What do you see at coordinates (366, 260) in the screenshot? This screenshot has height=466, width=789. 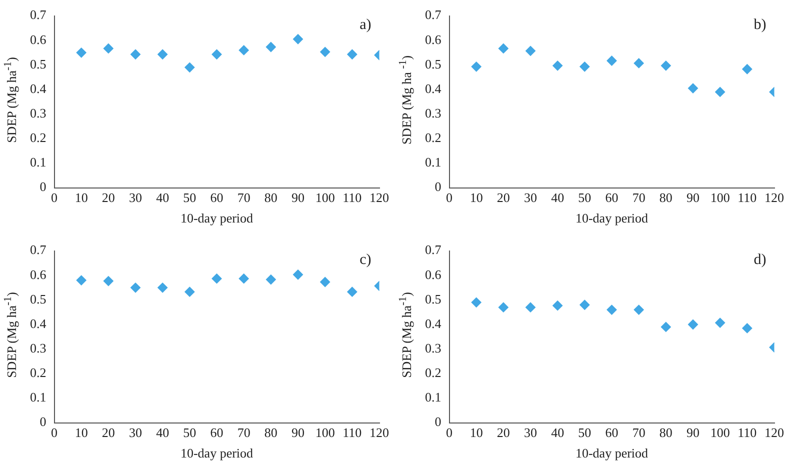 I see `annotation: c)` at bounding box center [366, 260].